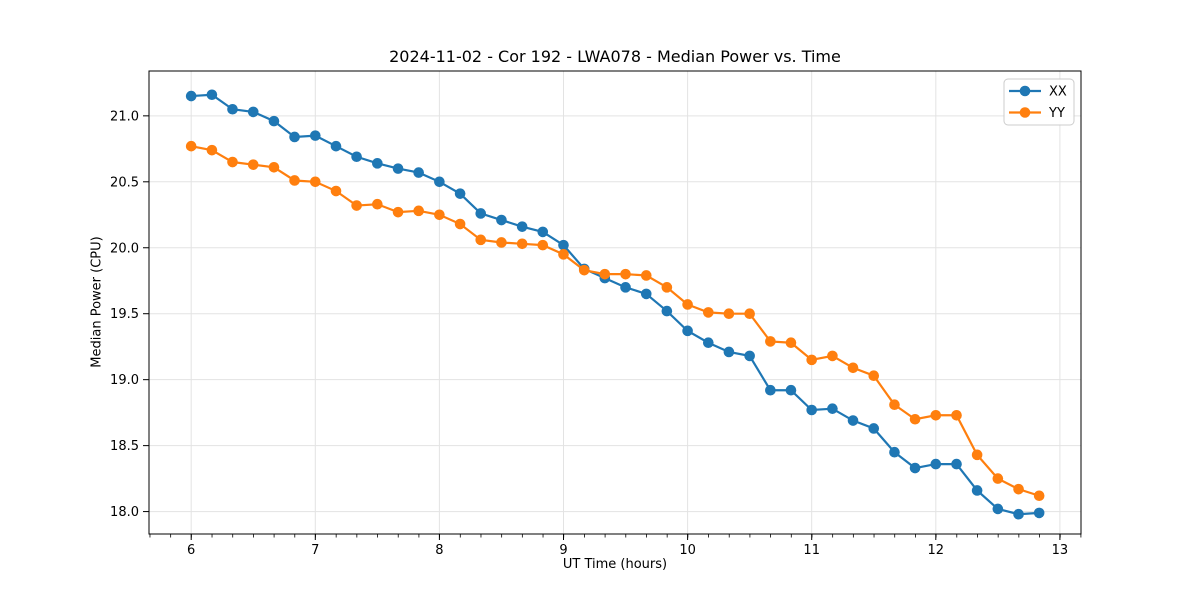 Image resolution: width=1200 pixels, height=600 pixels. Describe the element at coordinates (1058, 92) in the screenshot. I see `legend-label-xx: XX` at that location.